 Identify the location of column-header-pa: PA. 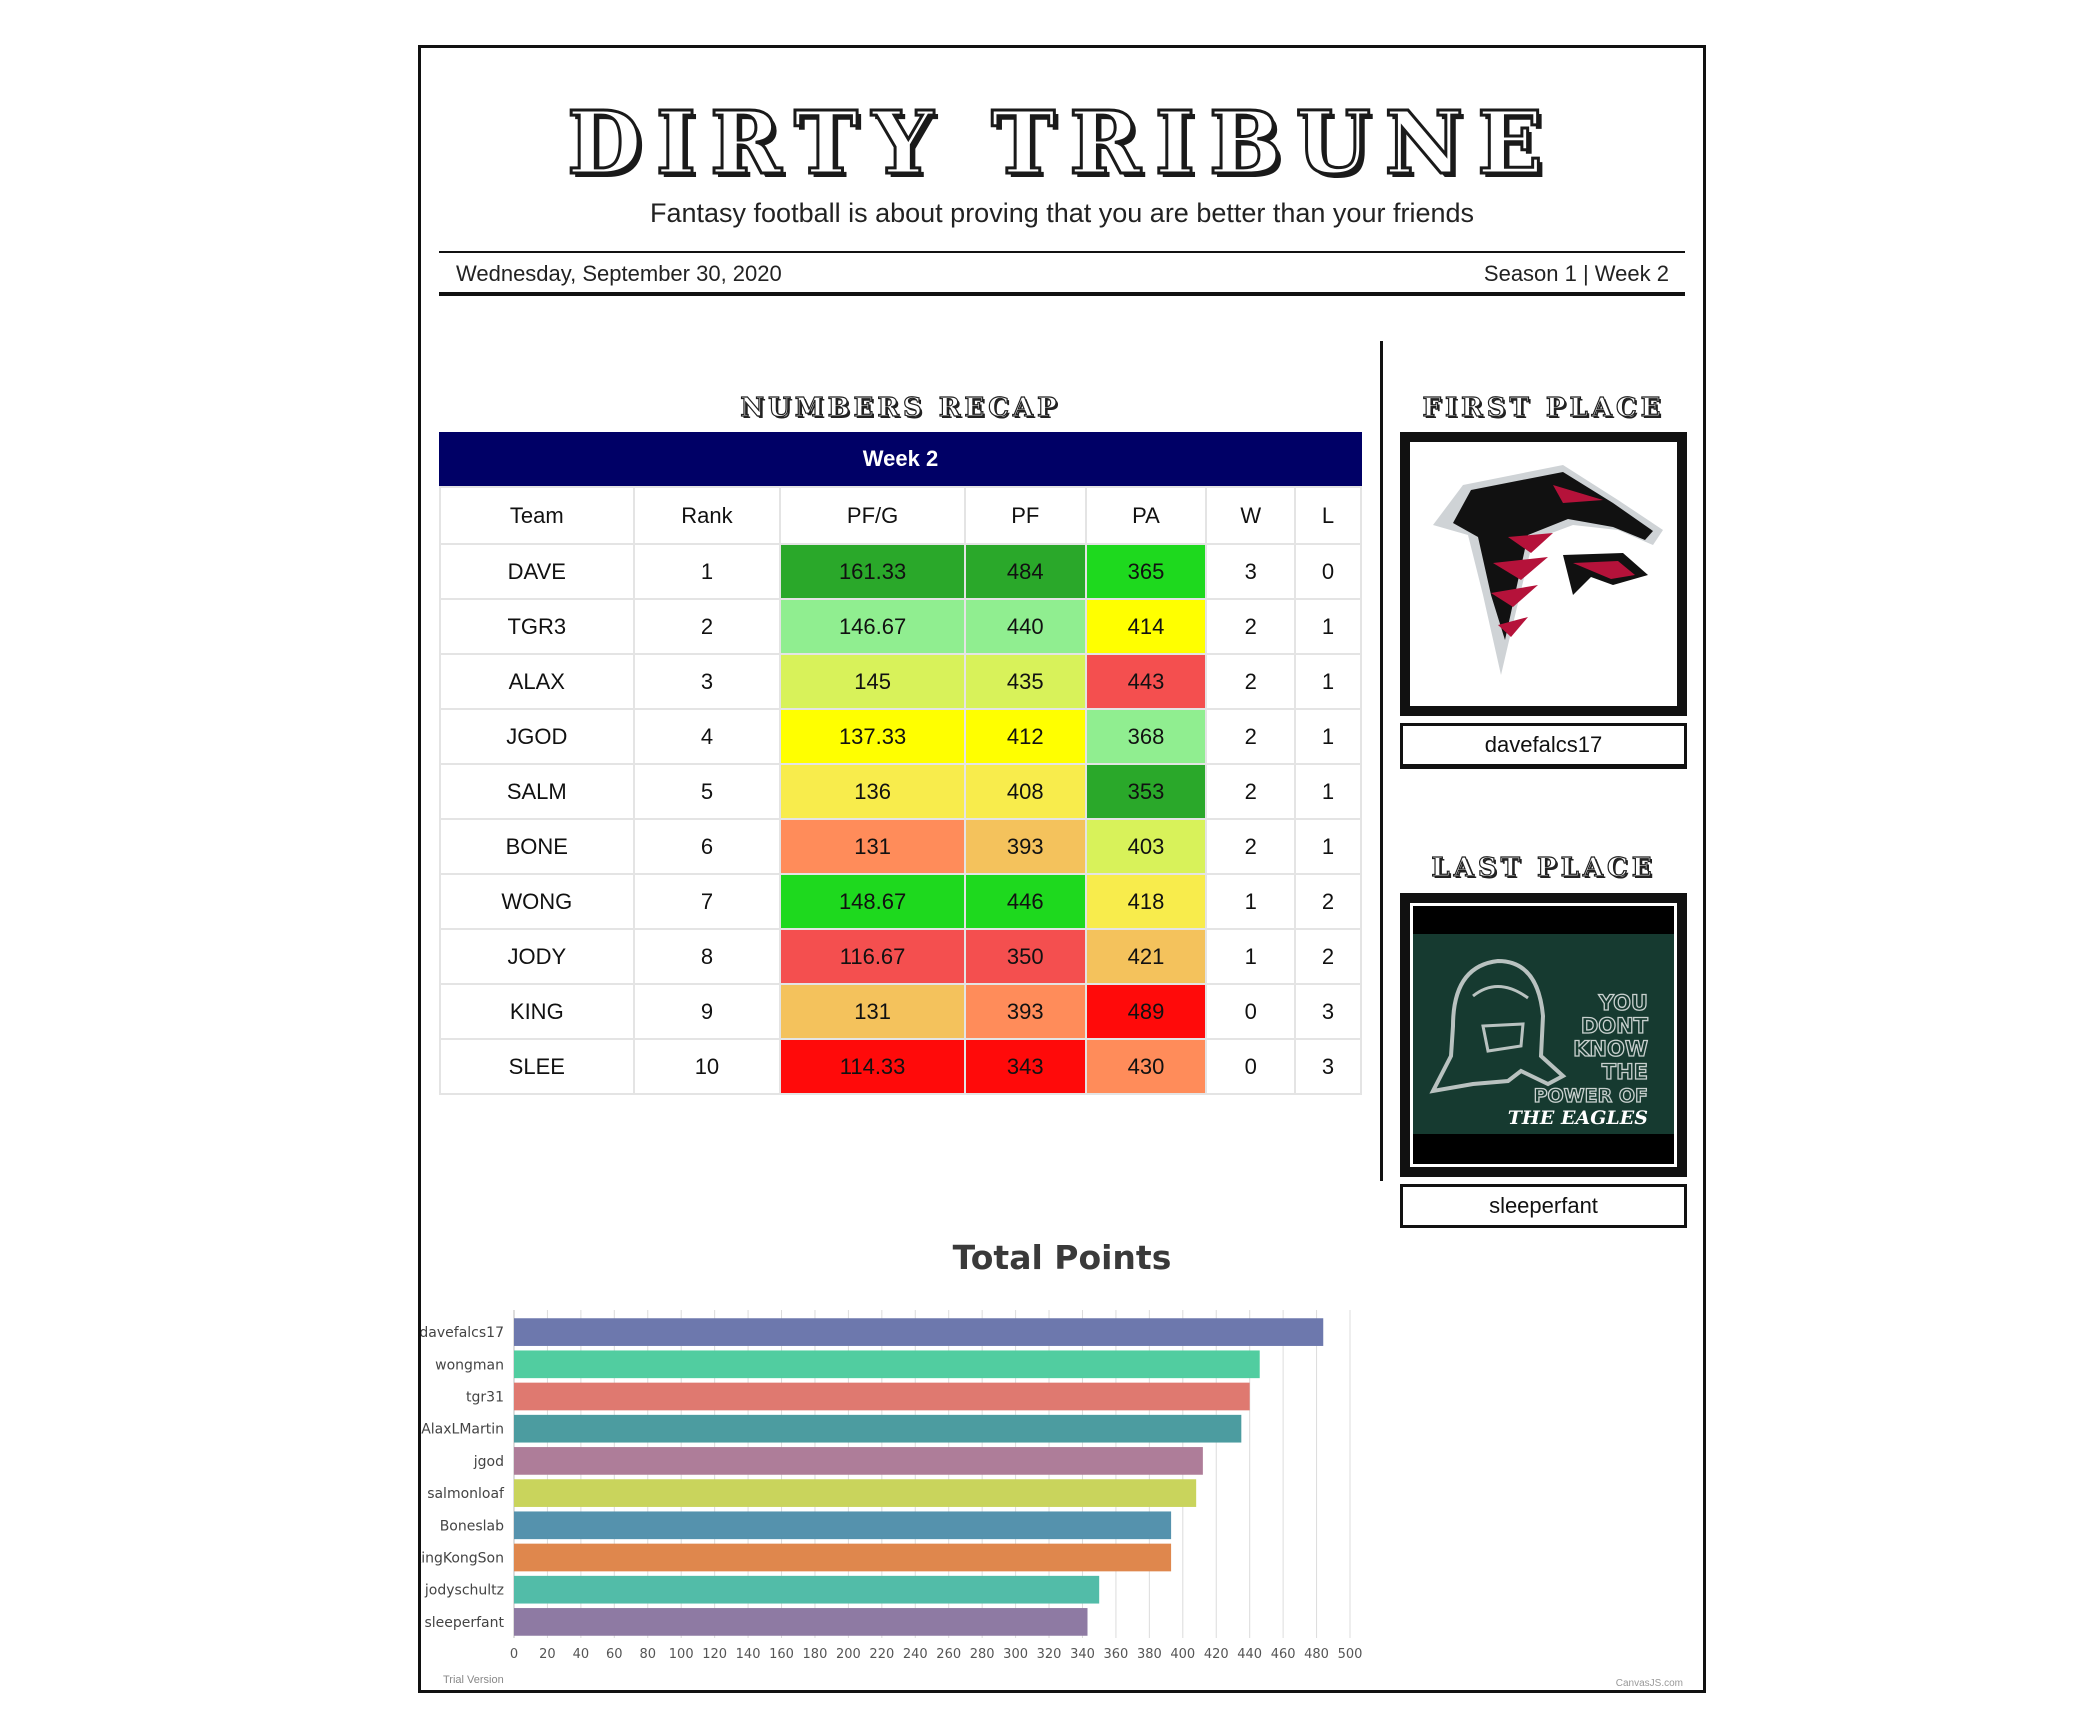
(1146, 515).